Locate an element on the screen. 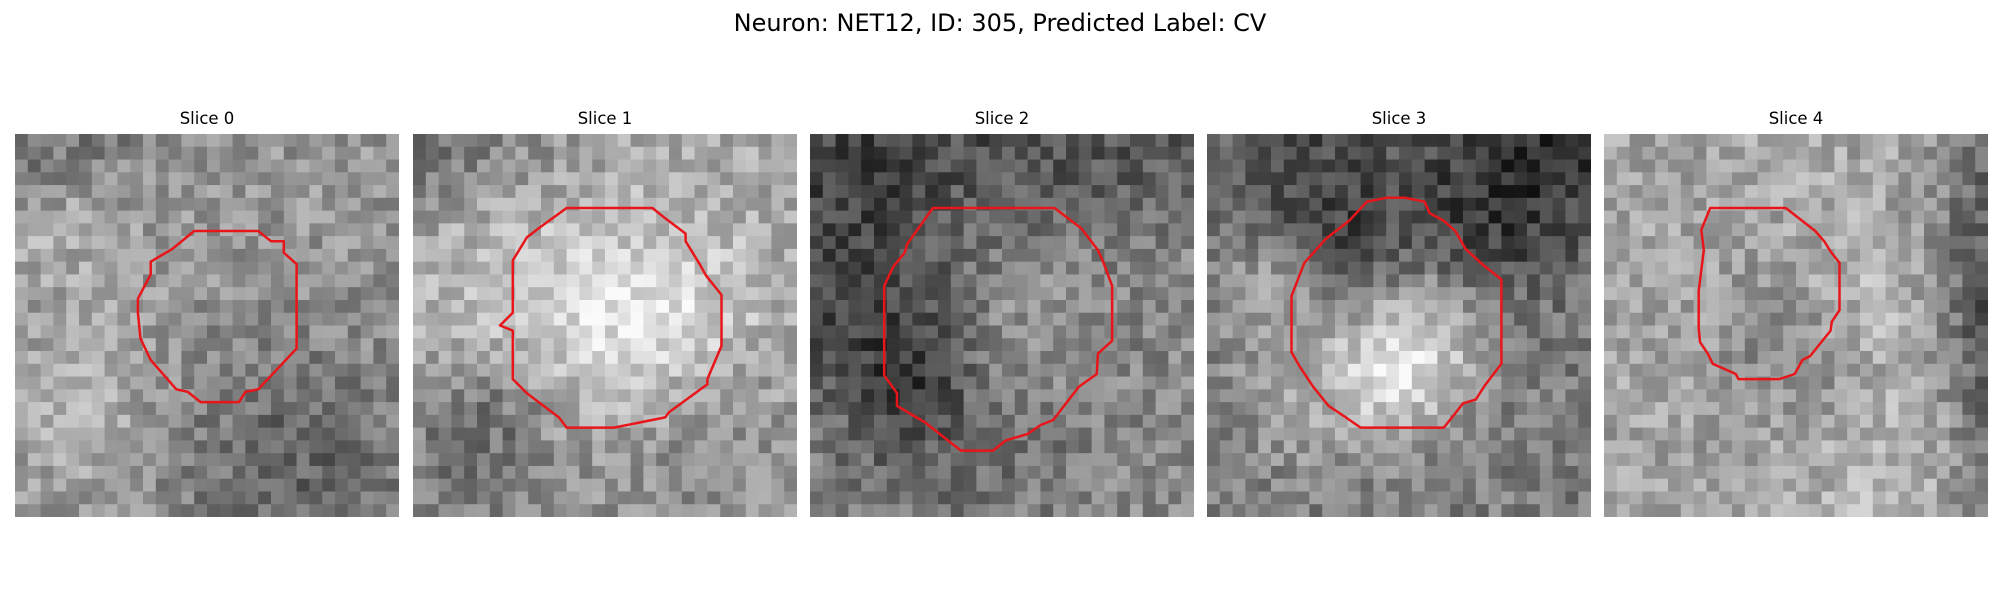  slice-title-3: Slice 3 is located at coordinates (1399, 118).